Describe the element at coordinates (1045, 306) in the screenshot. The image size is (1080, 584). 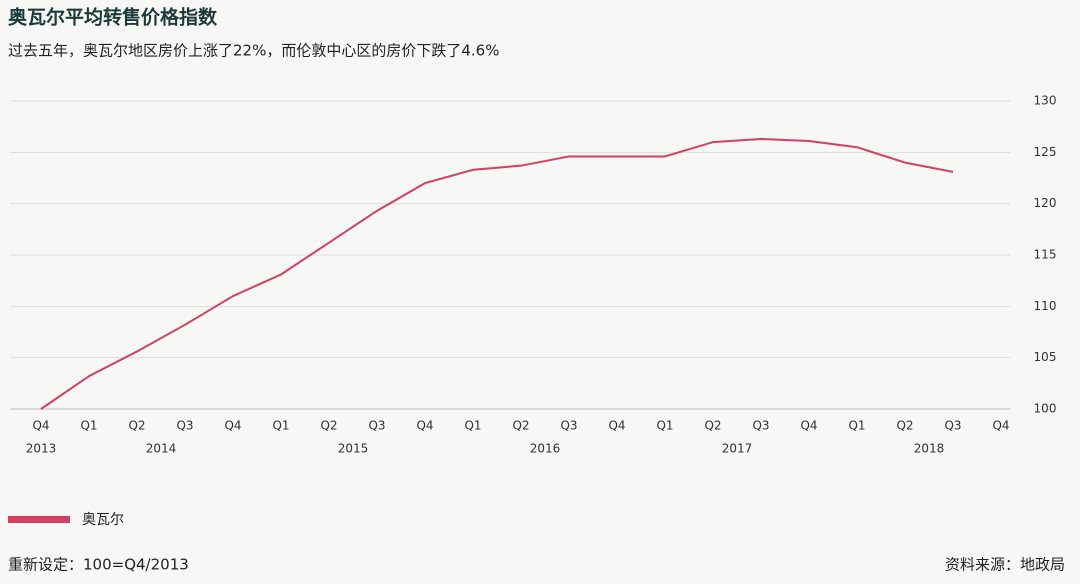
I see `y-tick-label: 110` at that location.